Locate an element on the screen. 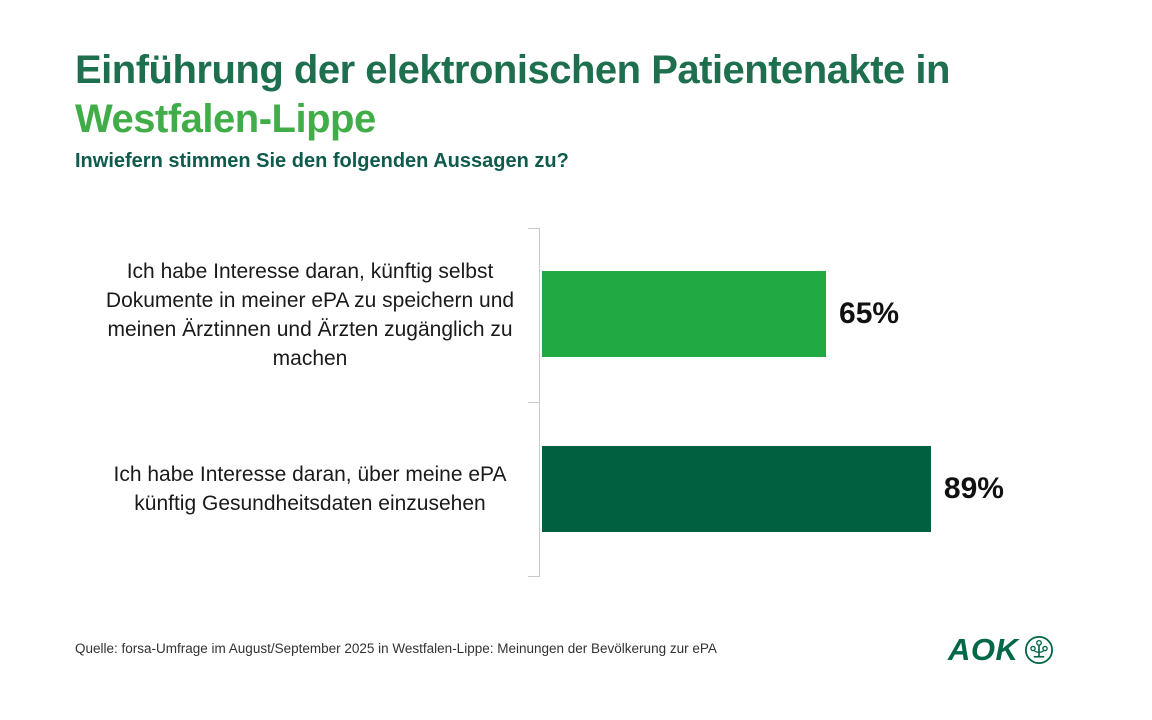  value-label-gesundheitsdaten-einsehen: 89% is located at coordinates (973, 488).